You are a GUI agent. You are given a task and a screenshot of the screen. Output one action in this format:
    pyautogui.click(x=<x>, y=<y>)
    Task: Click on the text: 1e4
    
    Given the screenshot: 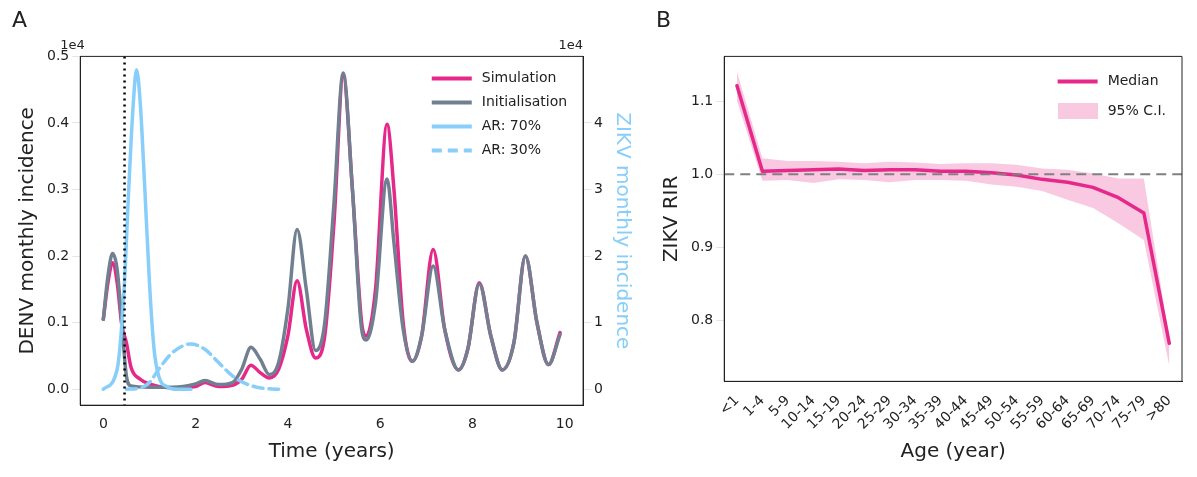 What is the action you would take?
    pyautogui.click(x=571, y=45)
    